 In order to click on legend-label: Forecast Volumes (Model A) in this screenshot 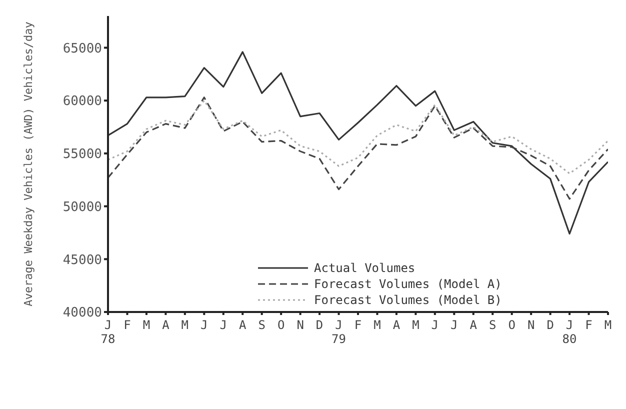, I will do `click(408, 284)`.